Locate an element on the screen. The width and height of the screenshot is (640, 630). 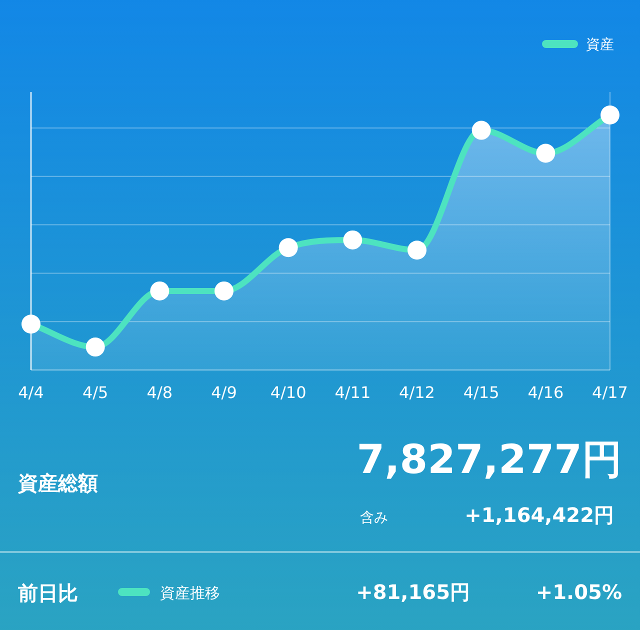
x-tick-label: 4/17 is located at coordinates (610, 392).